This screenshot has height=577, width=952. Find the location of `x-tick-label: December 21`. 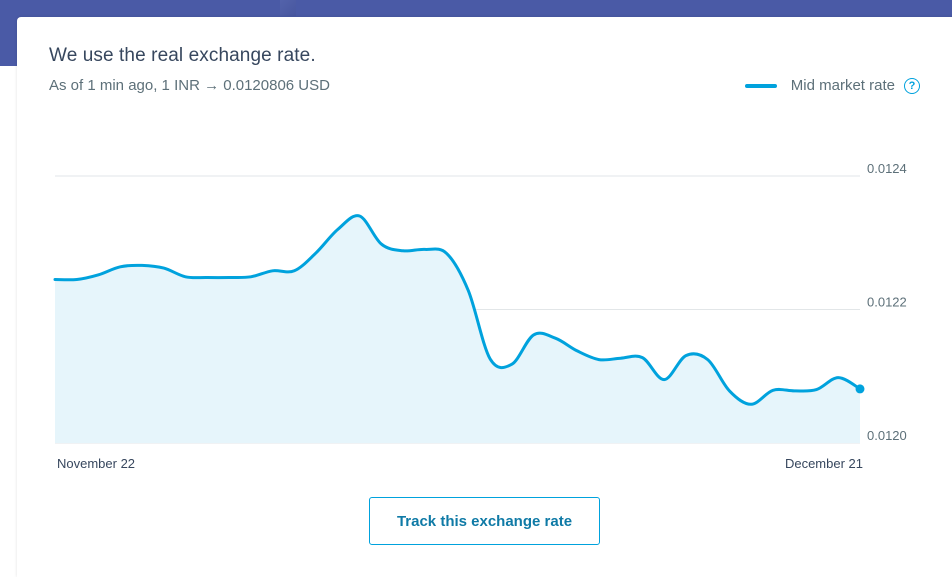

x-tick-label: December 21 is located at coordinates (824, 463).